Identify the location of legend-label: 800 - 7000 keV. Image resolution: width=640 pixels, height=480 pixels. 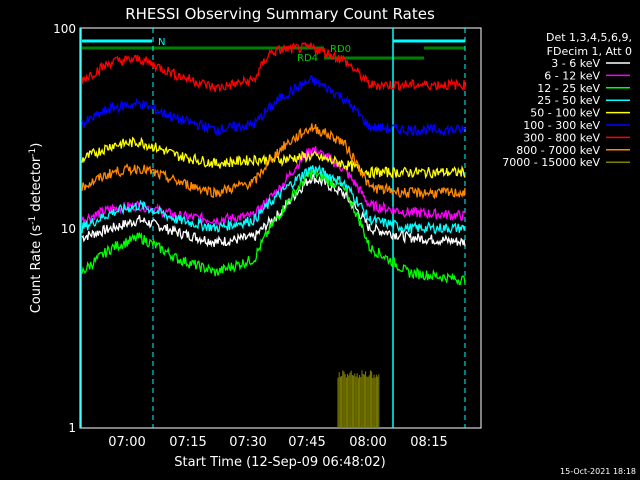
(558, 150).